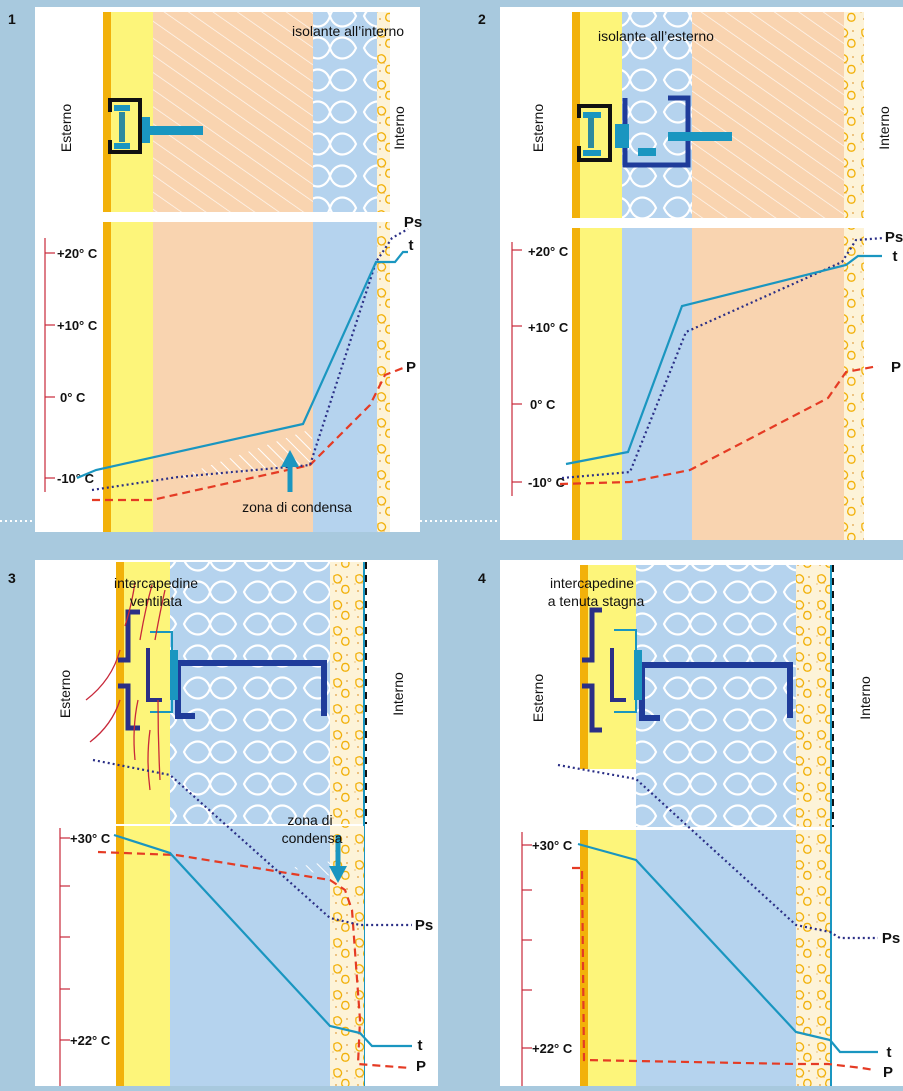  What do you see at coordinates (687, 670) in the screenshot?
I see `panel-4-bracket` at bounding box center [687, 670].